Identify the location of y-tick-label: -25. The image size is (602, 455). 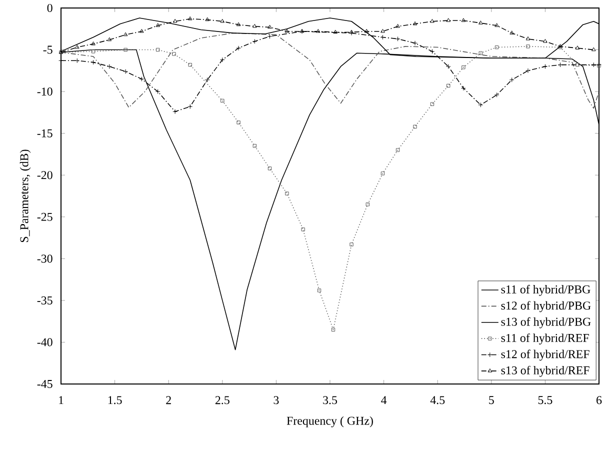
(44, 216).